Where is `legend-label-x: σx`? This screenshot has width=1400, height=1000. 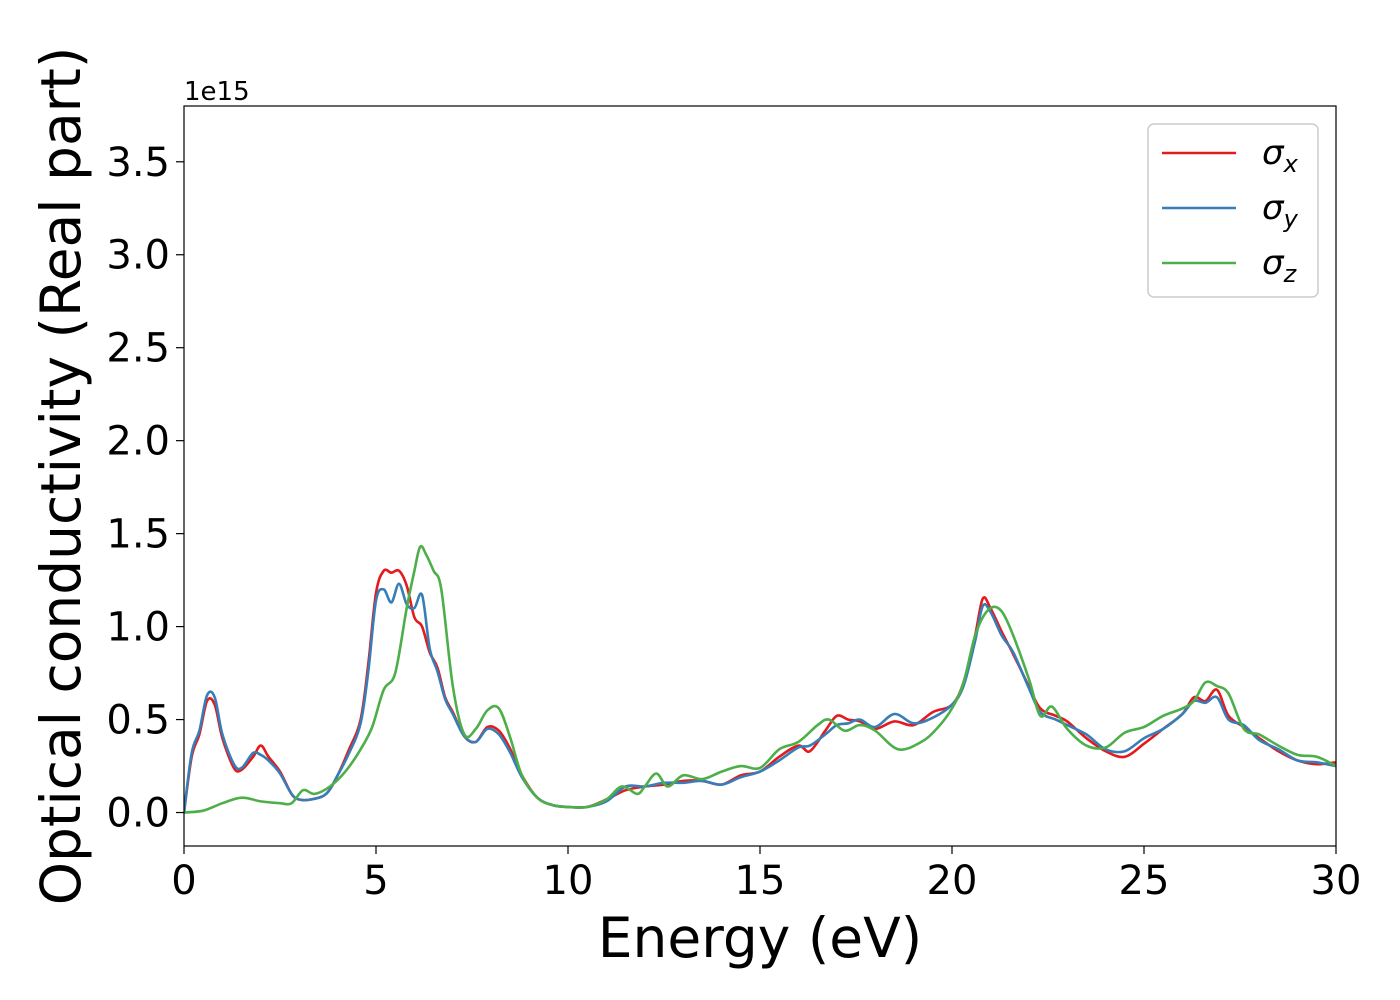
legend-label-x: σx is located at coordinates (1280, 155).